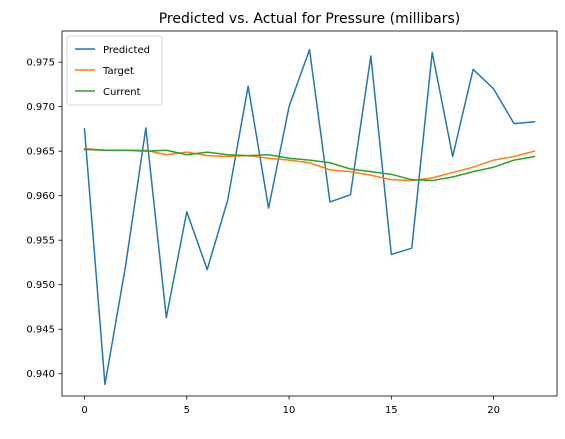 The image size is (565, 439). Describe the element at coordinates (40, 330) in the screenshot. I see `y-tick-label: 0.945` at that location.